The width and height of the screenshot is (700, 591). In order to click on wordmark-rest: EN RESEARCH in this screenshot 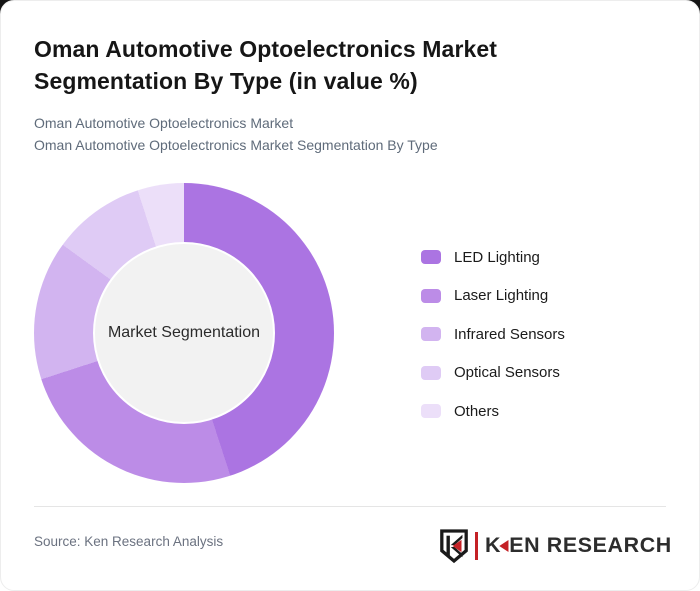, I will do `click(590, 545)`.